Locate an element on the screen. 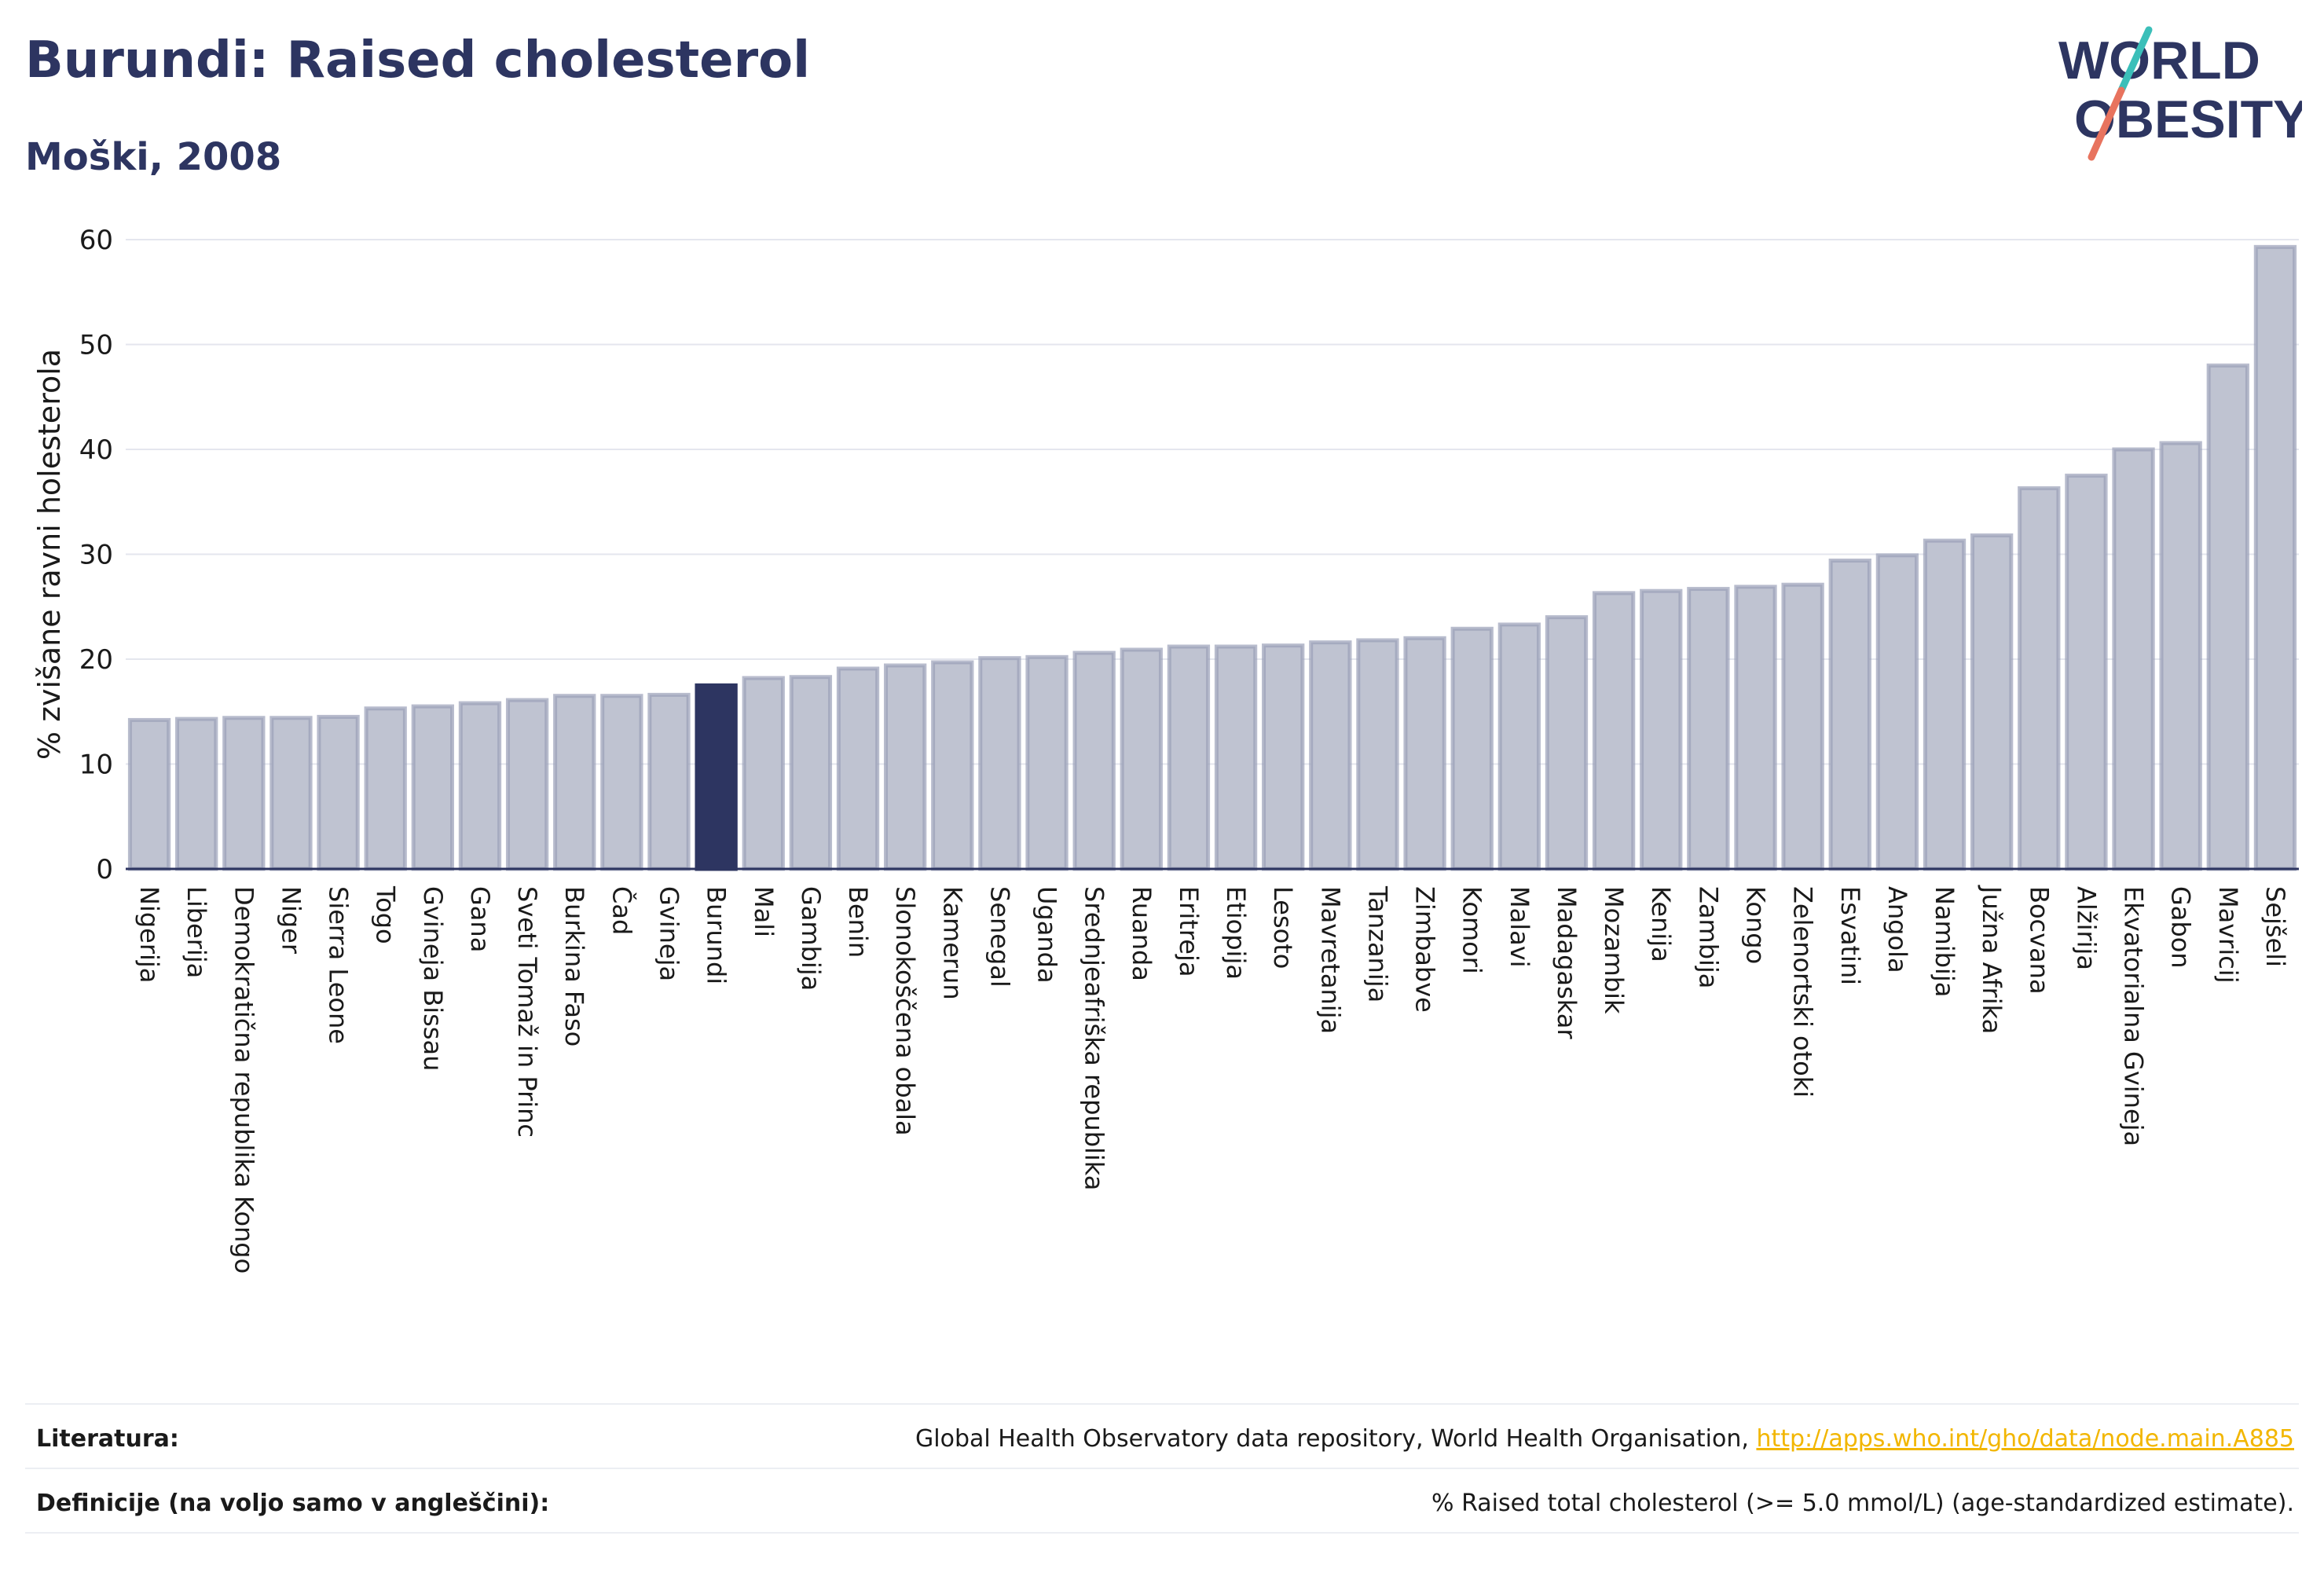 The image size is (2324, 1576). x-tick-label: Zimbabve is located at coordinates (1425, 949).